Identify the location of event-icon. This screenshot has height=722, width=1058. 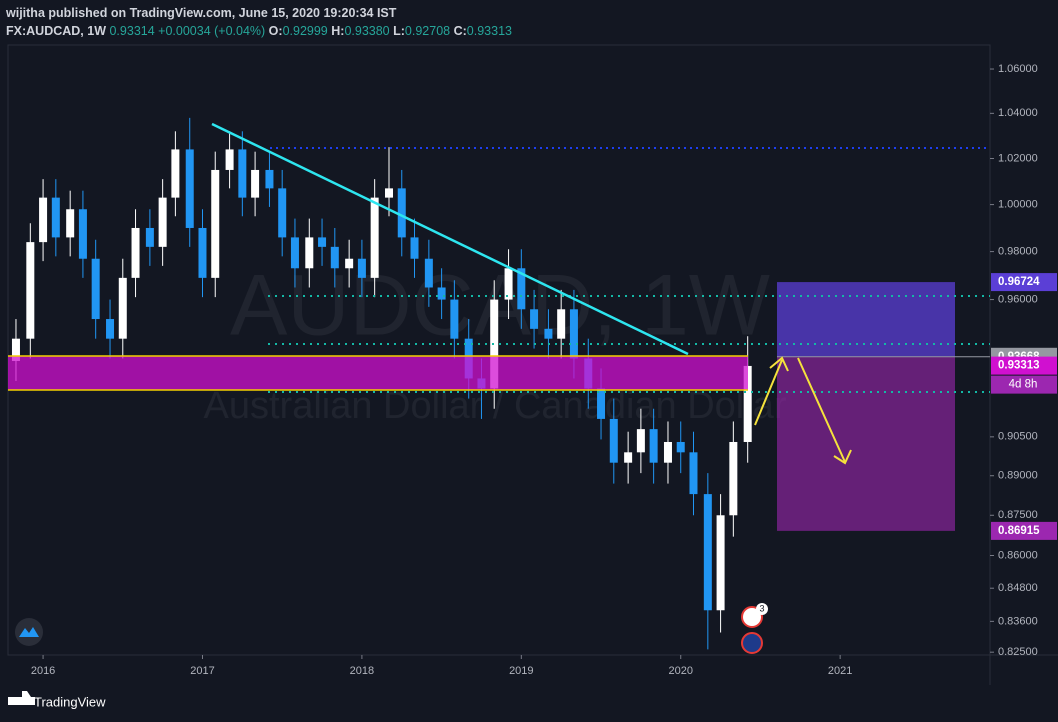
(752, 643).